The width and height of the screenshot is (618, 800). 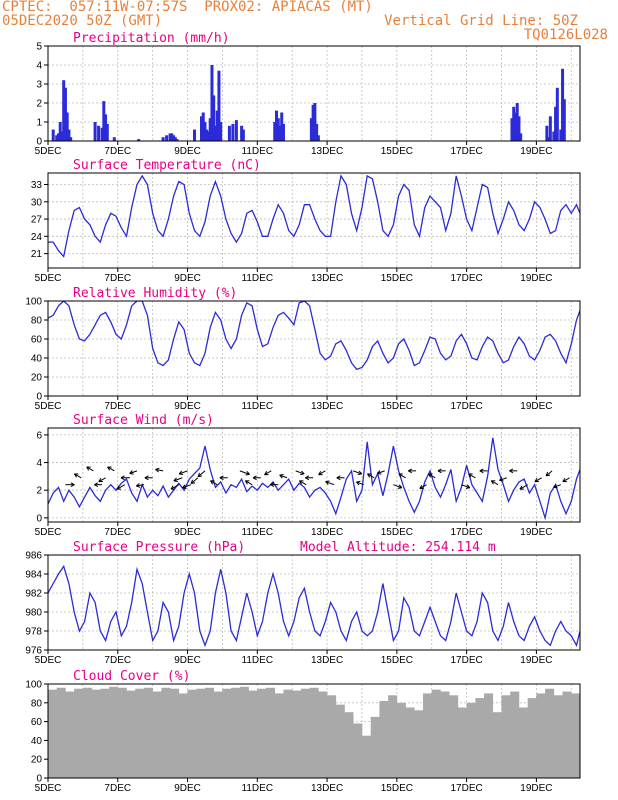 I want to click on y-tick-label: 978, so click(x=33, y=632).